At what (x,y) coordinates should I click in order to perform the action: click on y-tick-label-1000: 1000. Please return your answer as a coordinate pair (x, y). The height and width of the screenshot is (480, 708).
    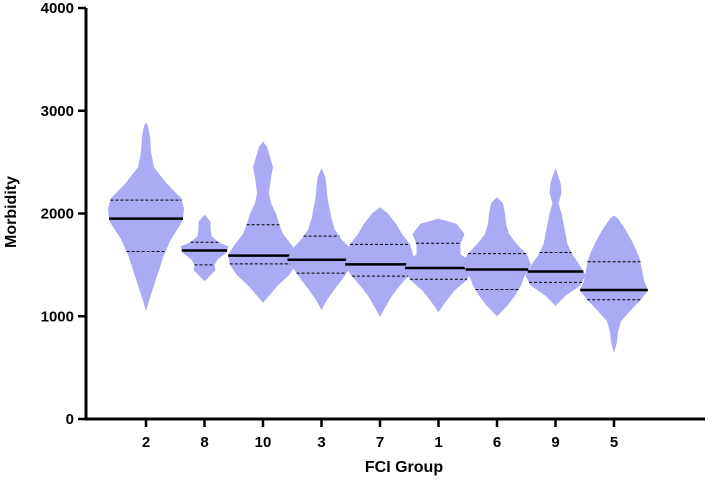
    Looking at the image, I should click on (57, 316).